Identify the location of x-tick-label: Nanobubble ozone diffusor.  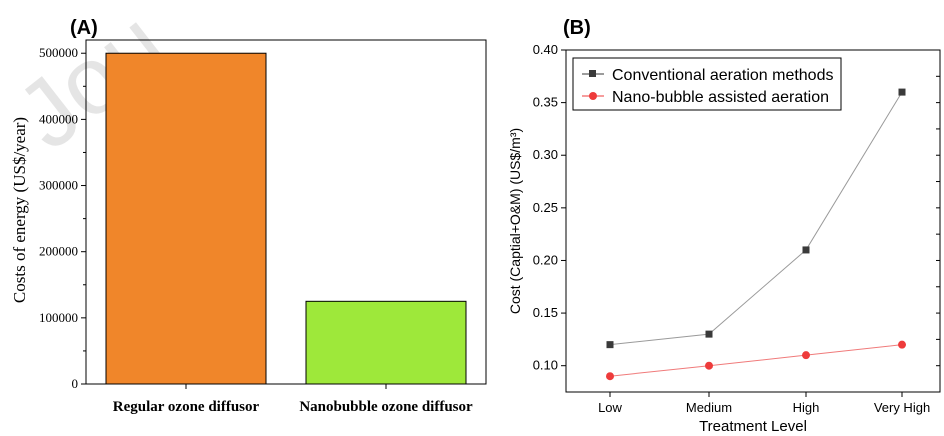
(386, 407).